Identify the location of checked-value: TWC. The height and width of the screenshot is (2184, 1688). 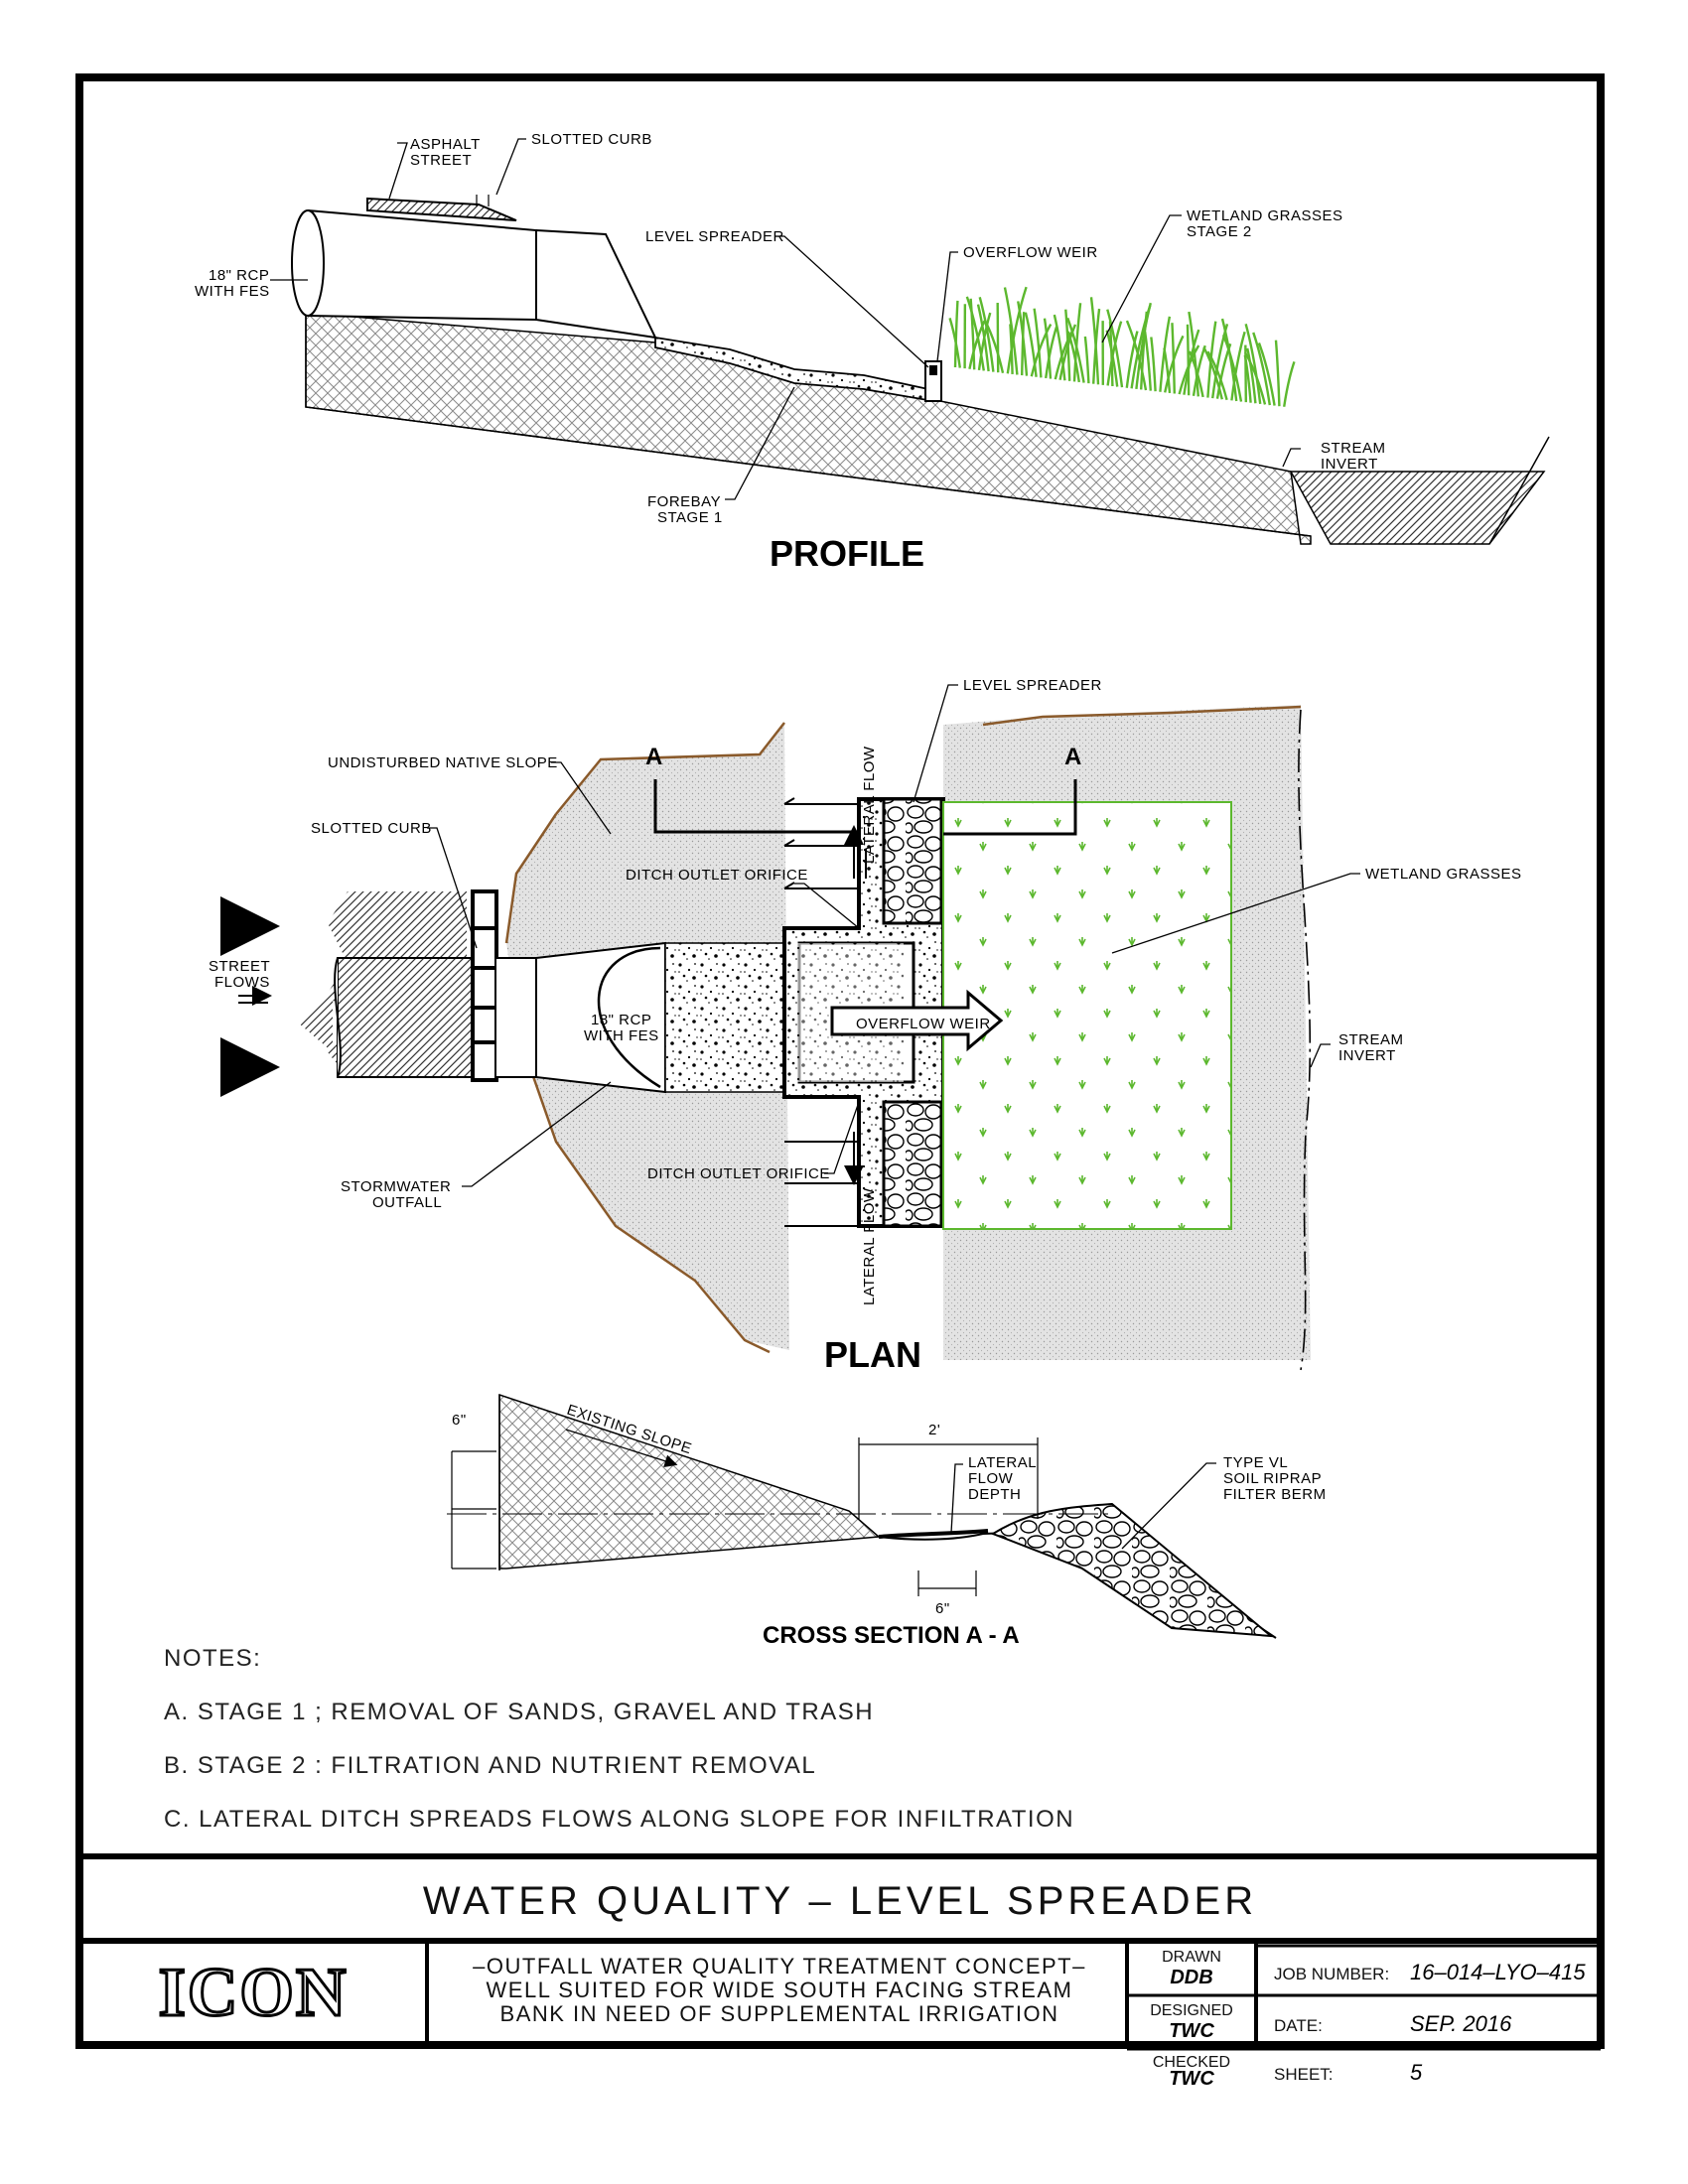
(1191, 2079).